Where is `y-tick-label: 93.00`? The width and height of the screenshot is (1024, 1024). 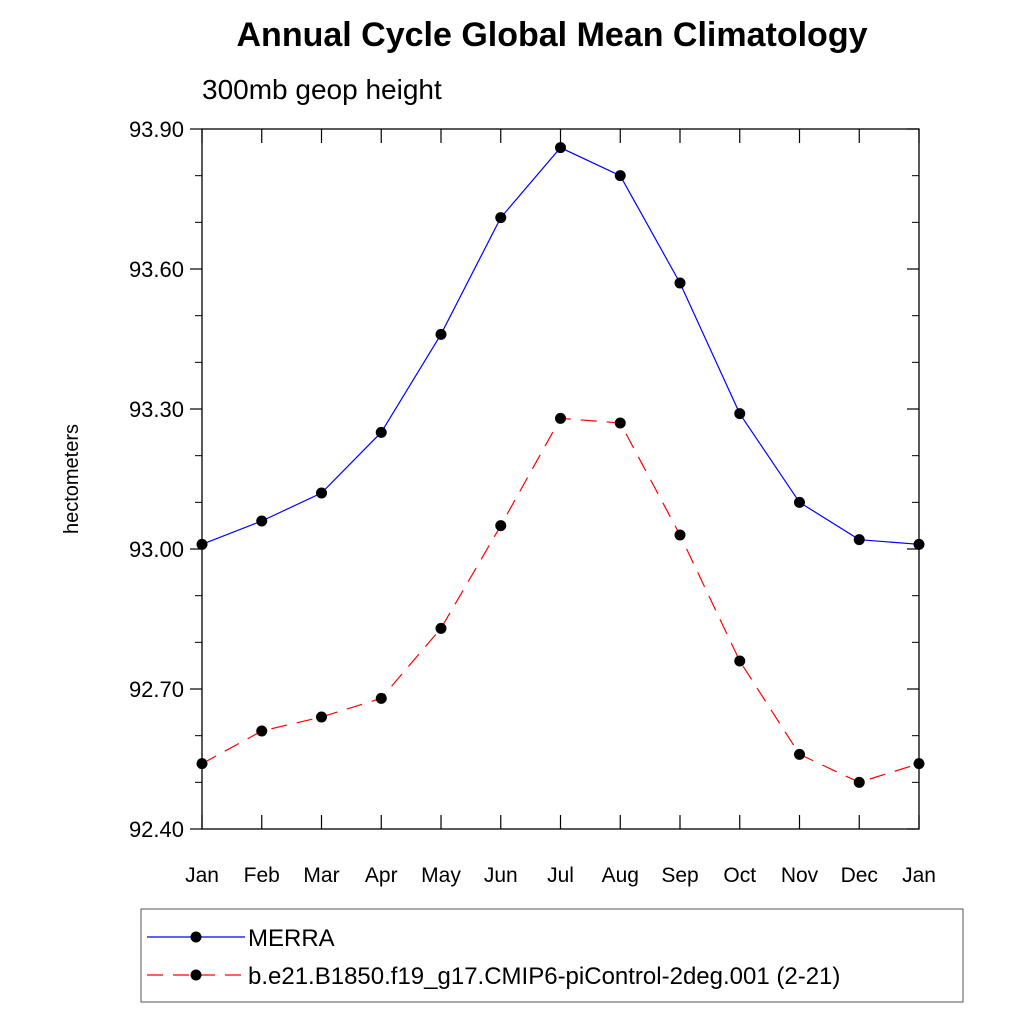
y-tick-label: 93.00 is located at coordinates (156, 549).